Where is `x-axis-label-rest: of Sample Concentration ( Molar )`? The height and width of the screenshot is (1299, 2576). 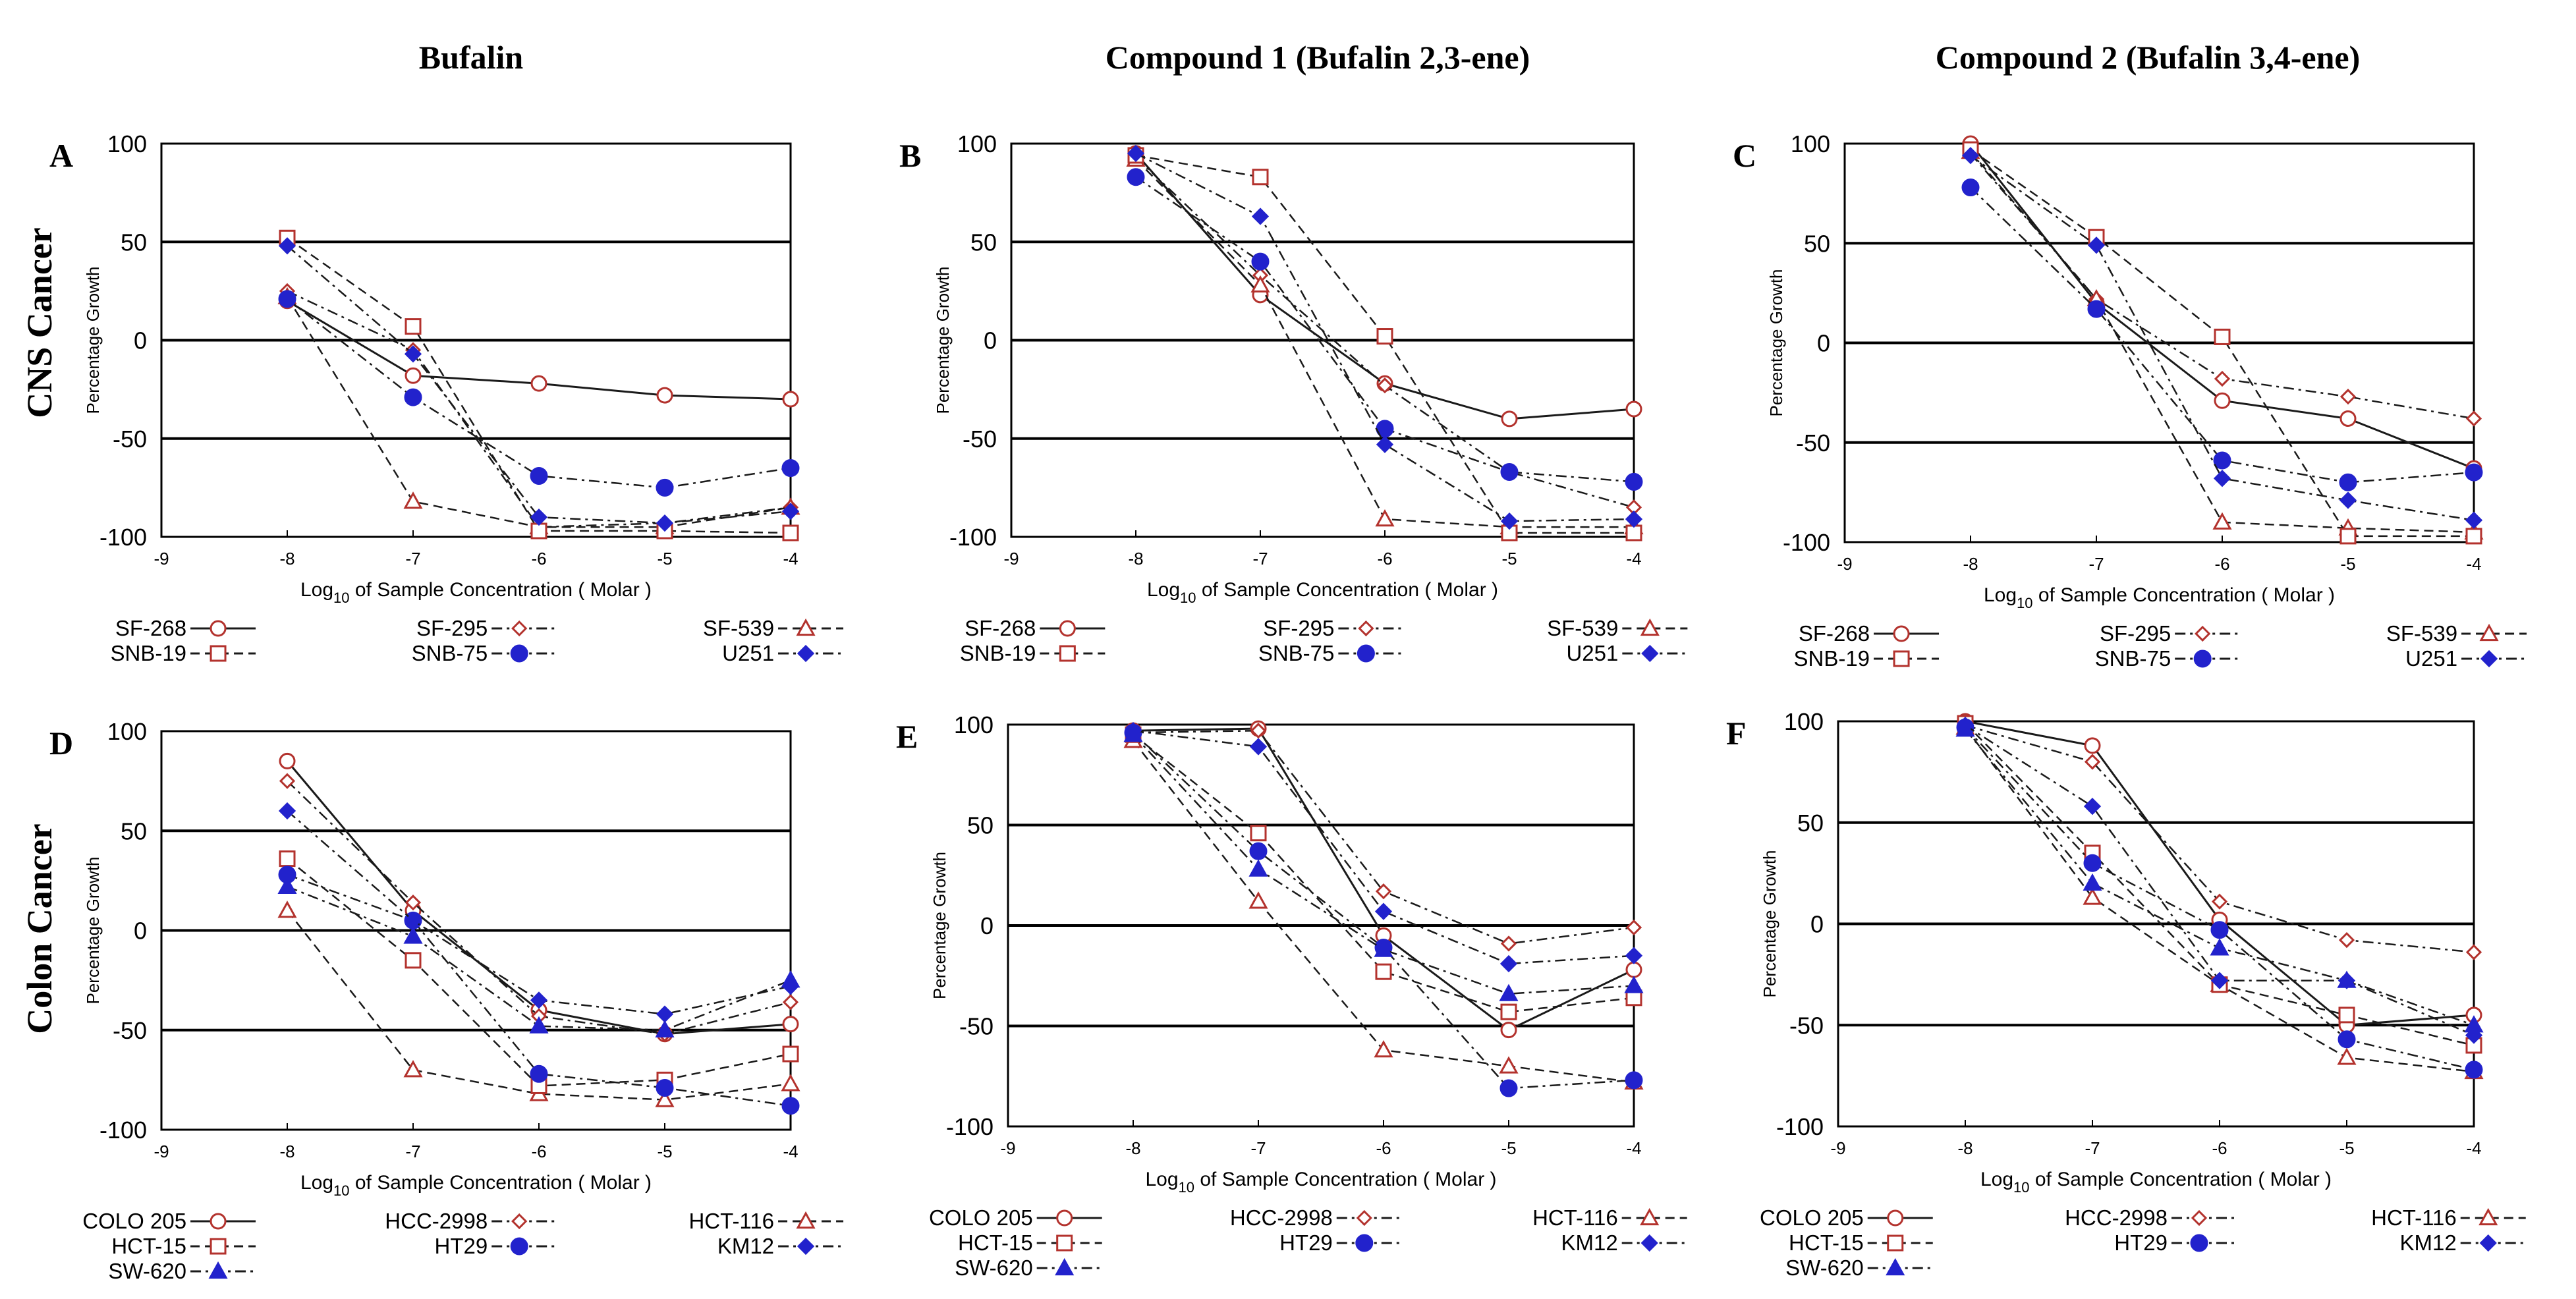 x-axis-label-rest: of Sample Concentration ( Molar ) is located at coordinates (1345, 1179).